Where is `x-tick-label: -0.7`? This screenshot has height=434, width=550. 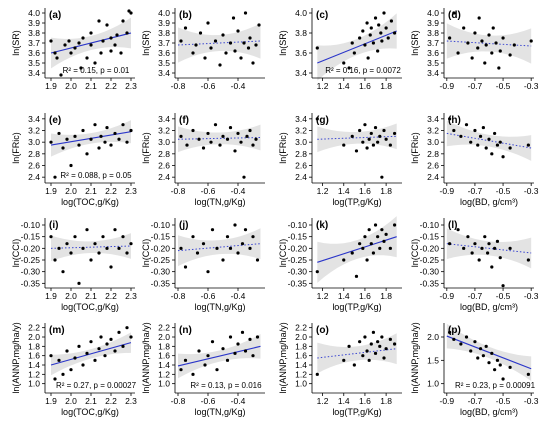 x-tick-label: -0.7 is located at coordinates (475, 86).